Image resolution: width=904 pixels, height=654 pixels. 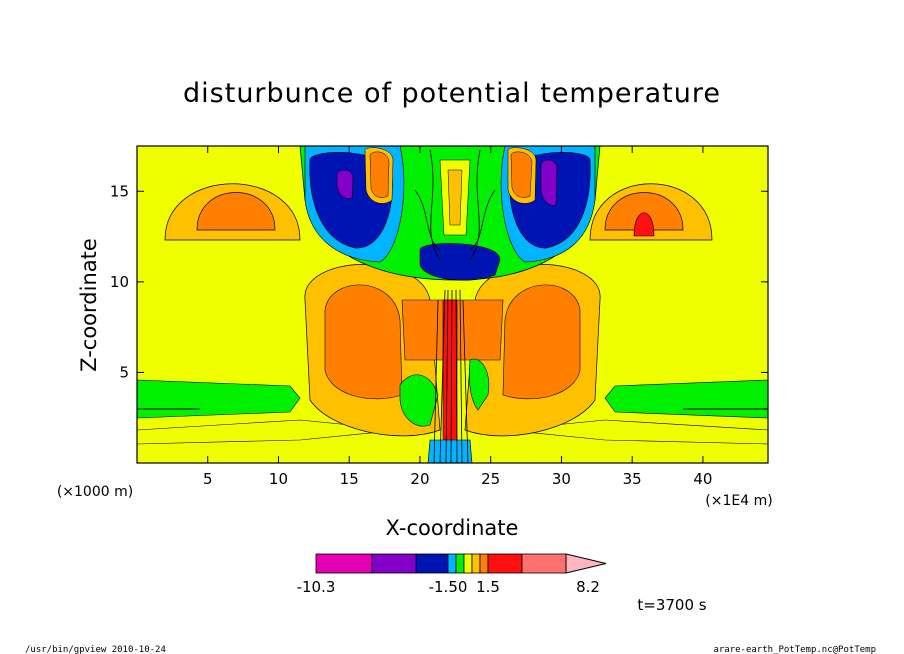 I want to click on x-tick-label: 30, so click(x=561, y=479).